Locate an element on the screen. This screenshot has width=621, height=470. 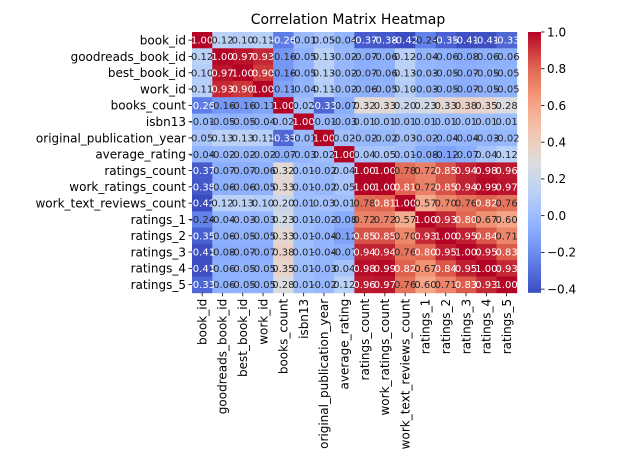
row-label-book_id: book_id is located at coordinates (163, 40).